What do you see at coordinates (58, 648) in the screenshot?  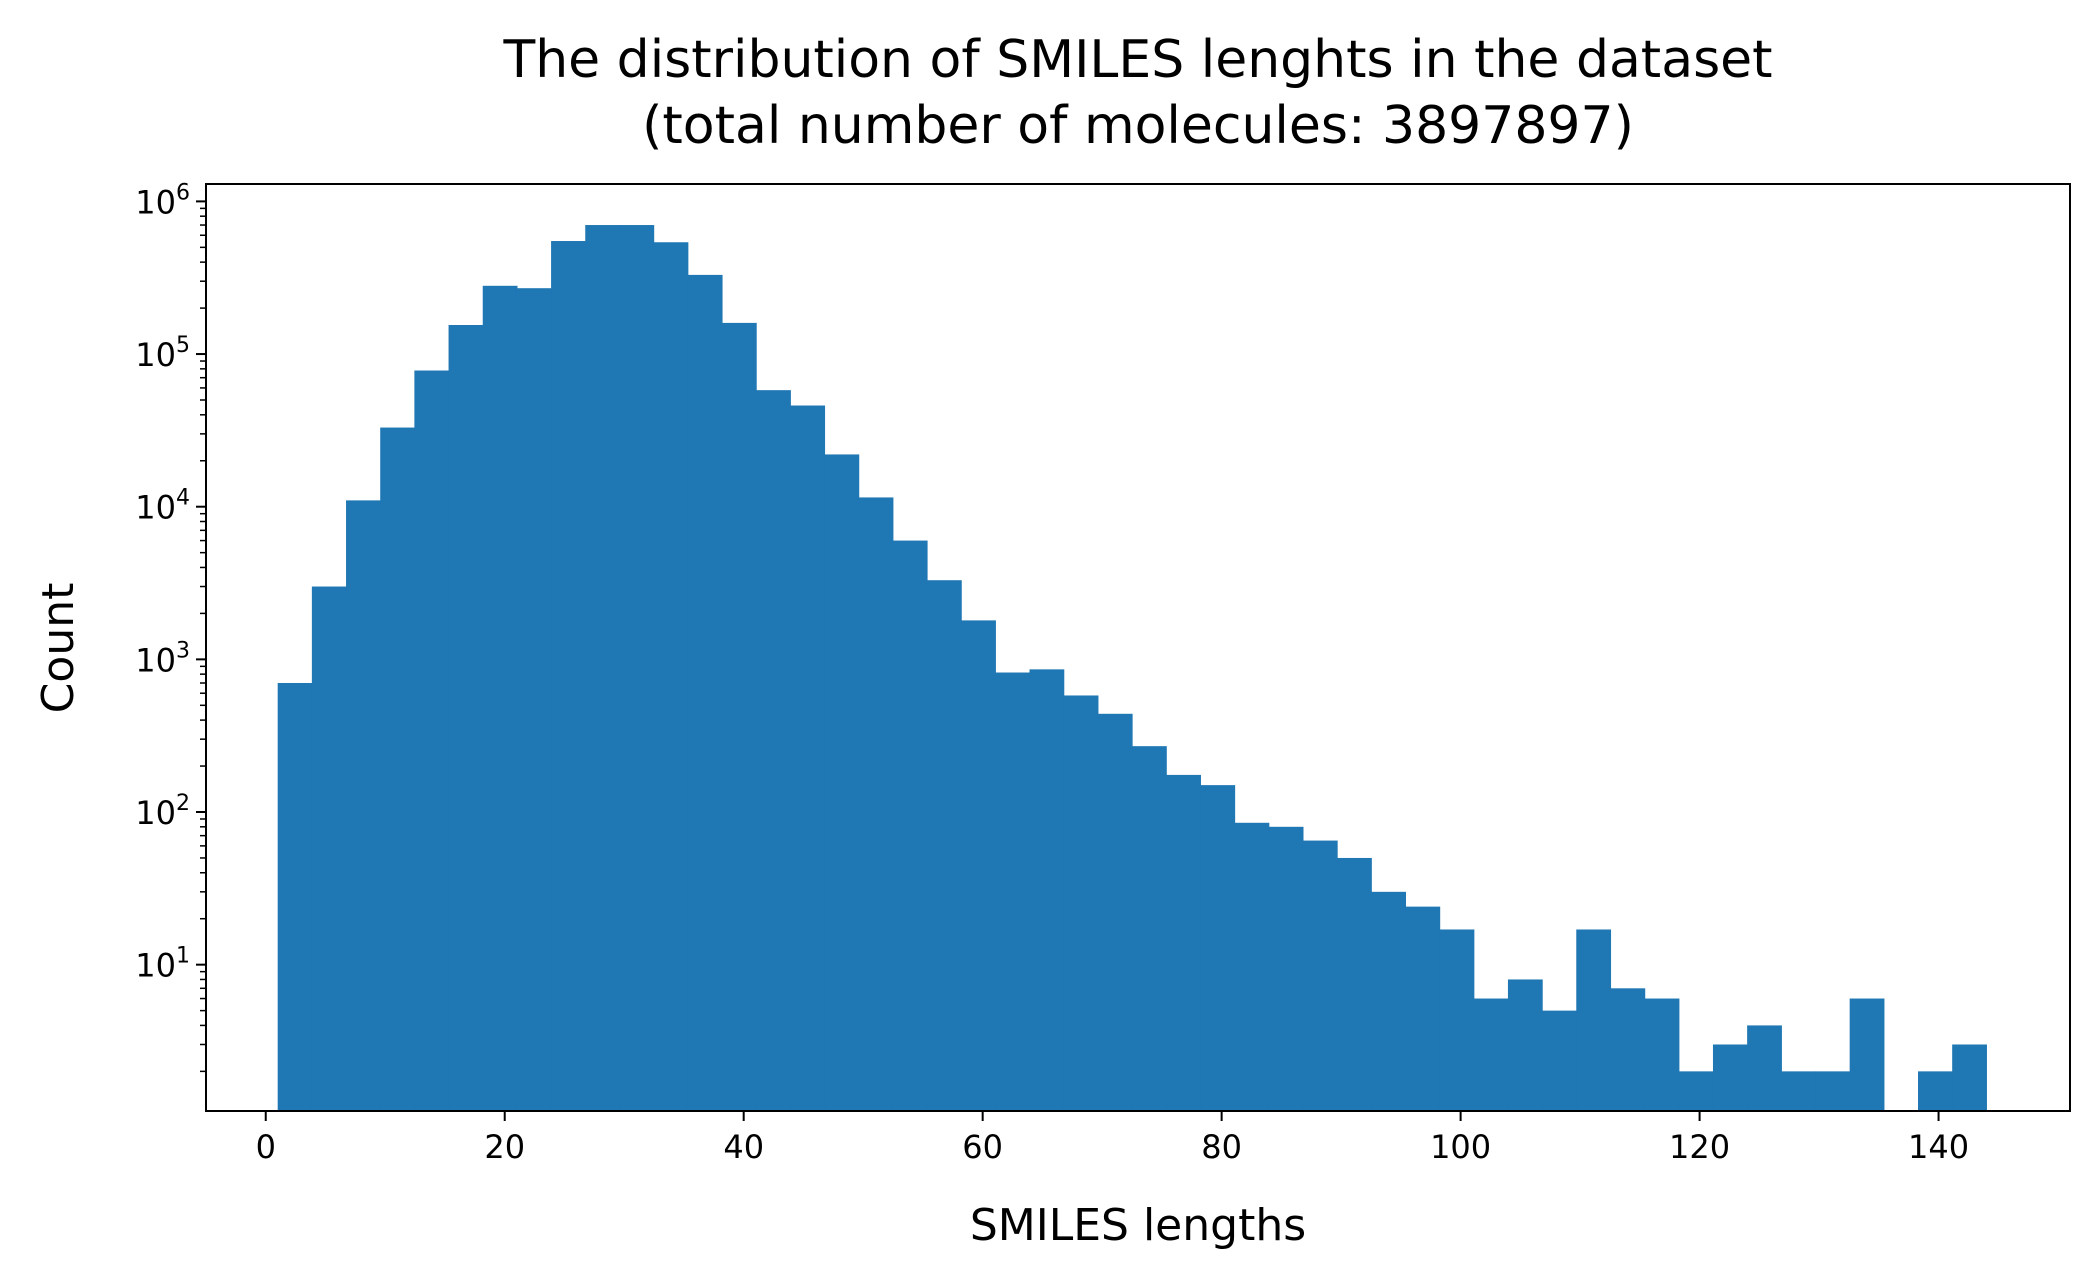 I see `y-axis-label: Count` at bounding box center [58, 648].